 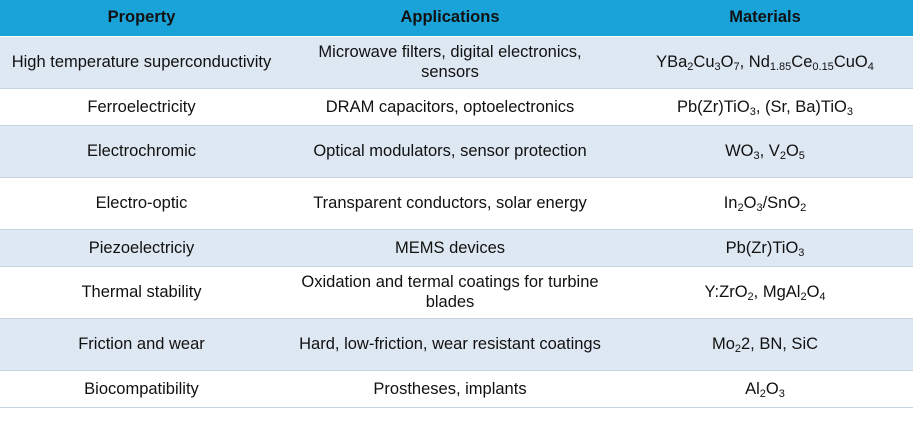 What do you see at coordinates (450, 389) in the screenshot?
I see `applications-cell: Prostheses, implants` at bounding box center [450, 389].